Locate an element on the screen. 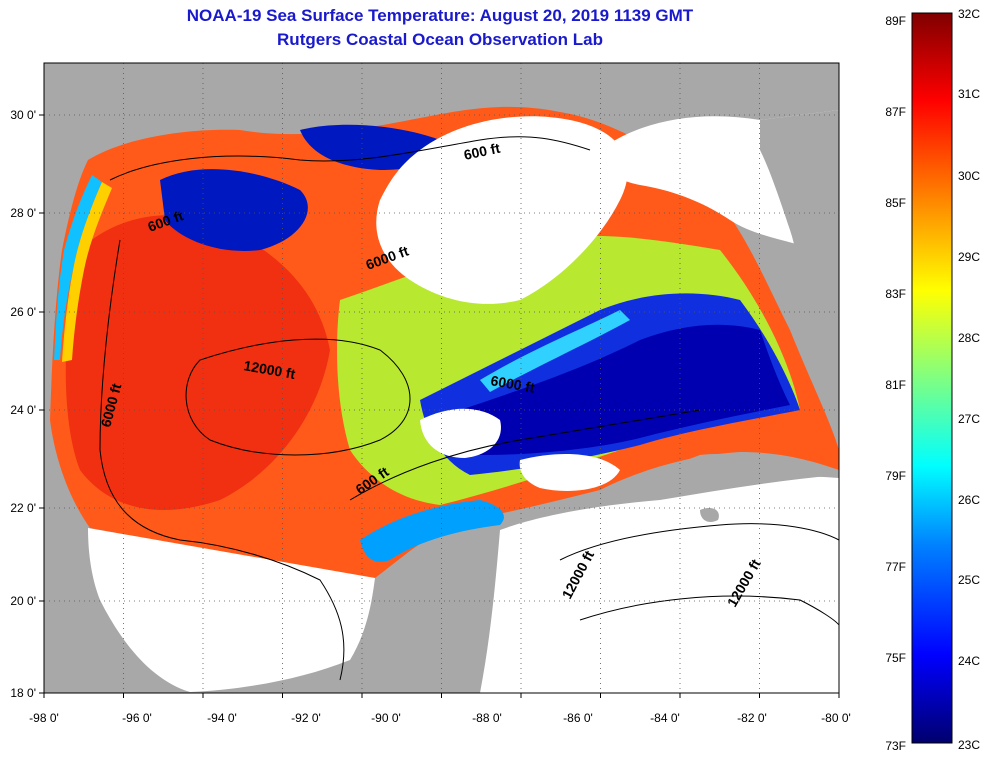 The height and width of the screenshot is (761, 992). caribbean-white is located at coordinates (659, 584).